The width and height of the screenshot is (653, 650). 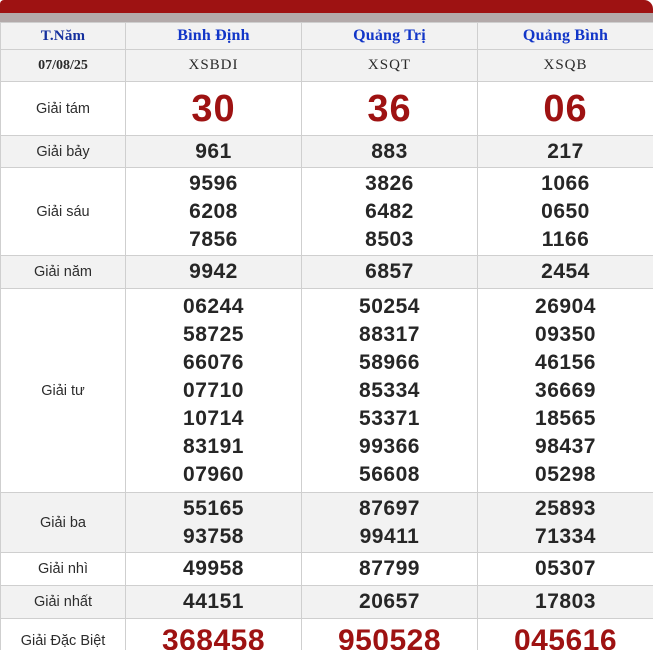 I want to click on prize-number: 3826, so click(x=389, y=183).